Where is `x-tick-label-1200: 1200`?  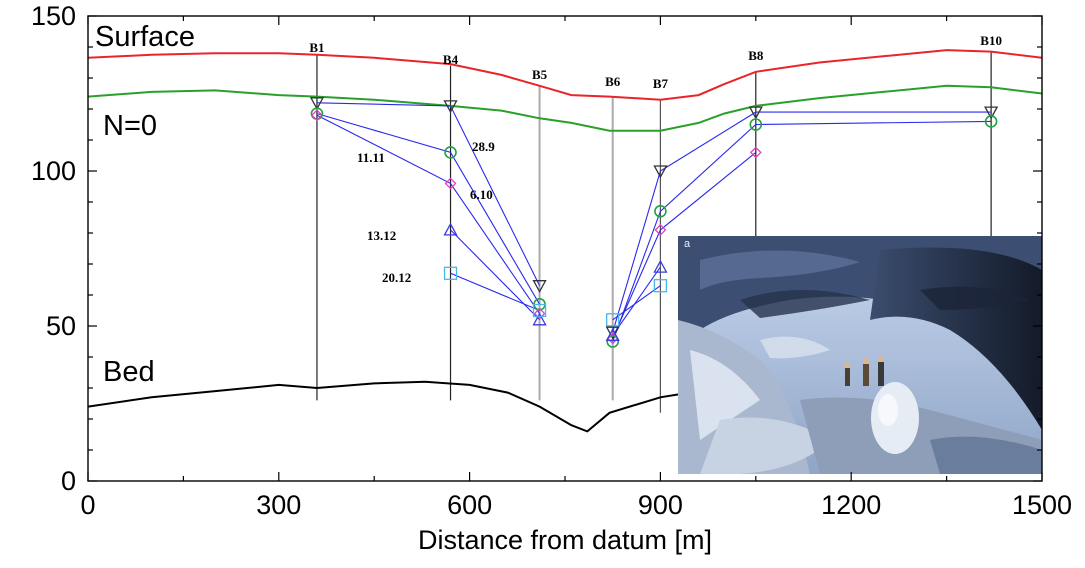 x-tick-label-1200: 1200 is located at coordinates (851, 505).